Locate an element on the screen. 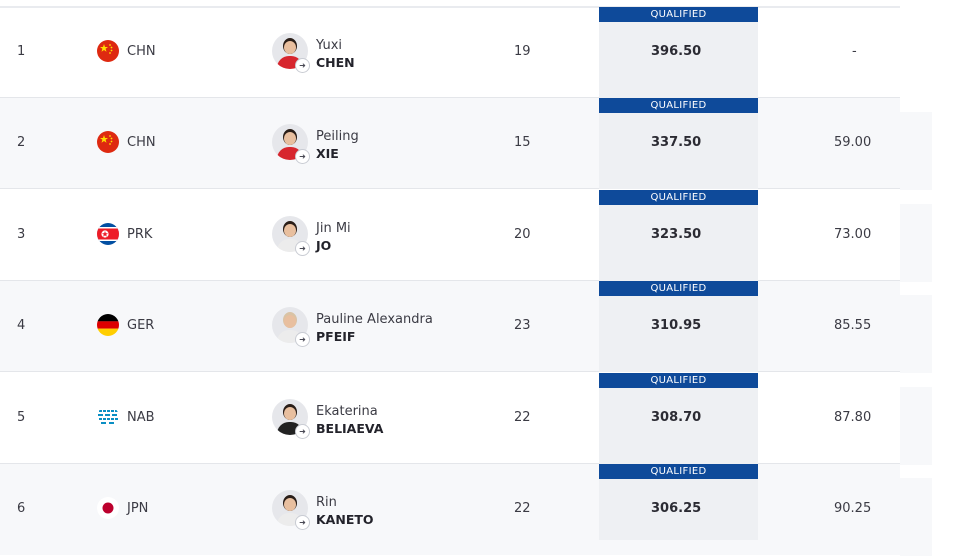  noc-code: GER is located at coordinates (141, 325).